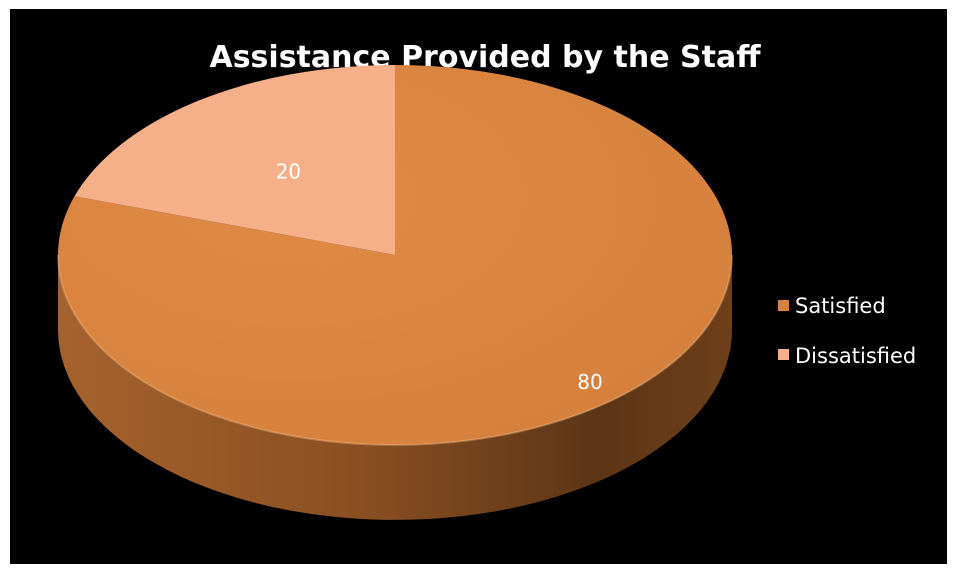  I want to click on legend-label-dissatisfied: Dissatisfied, so click(855, 356).